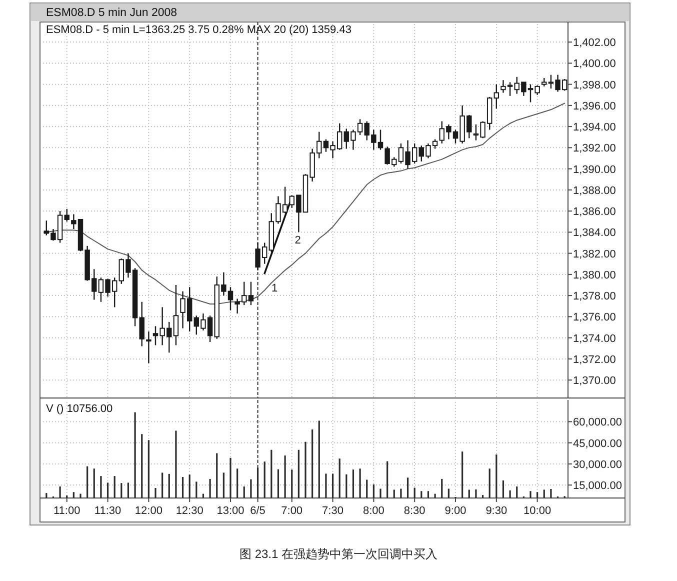  What do you see at coordinates (538, 511) in the screenshot?
I see `x-tick-label: 10:00` at bounding box center [538, 511].